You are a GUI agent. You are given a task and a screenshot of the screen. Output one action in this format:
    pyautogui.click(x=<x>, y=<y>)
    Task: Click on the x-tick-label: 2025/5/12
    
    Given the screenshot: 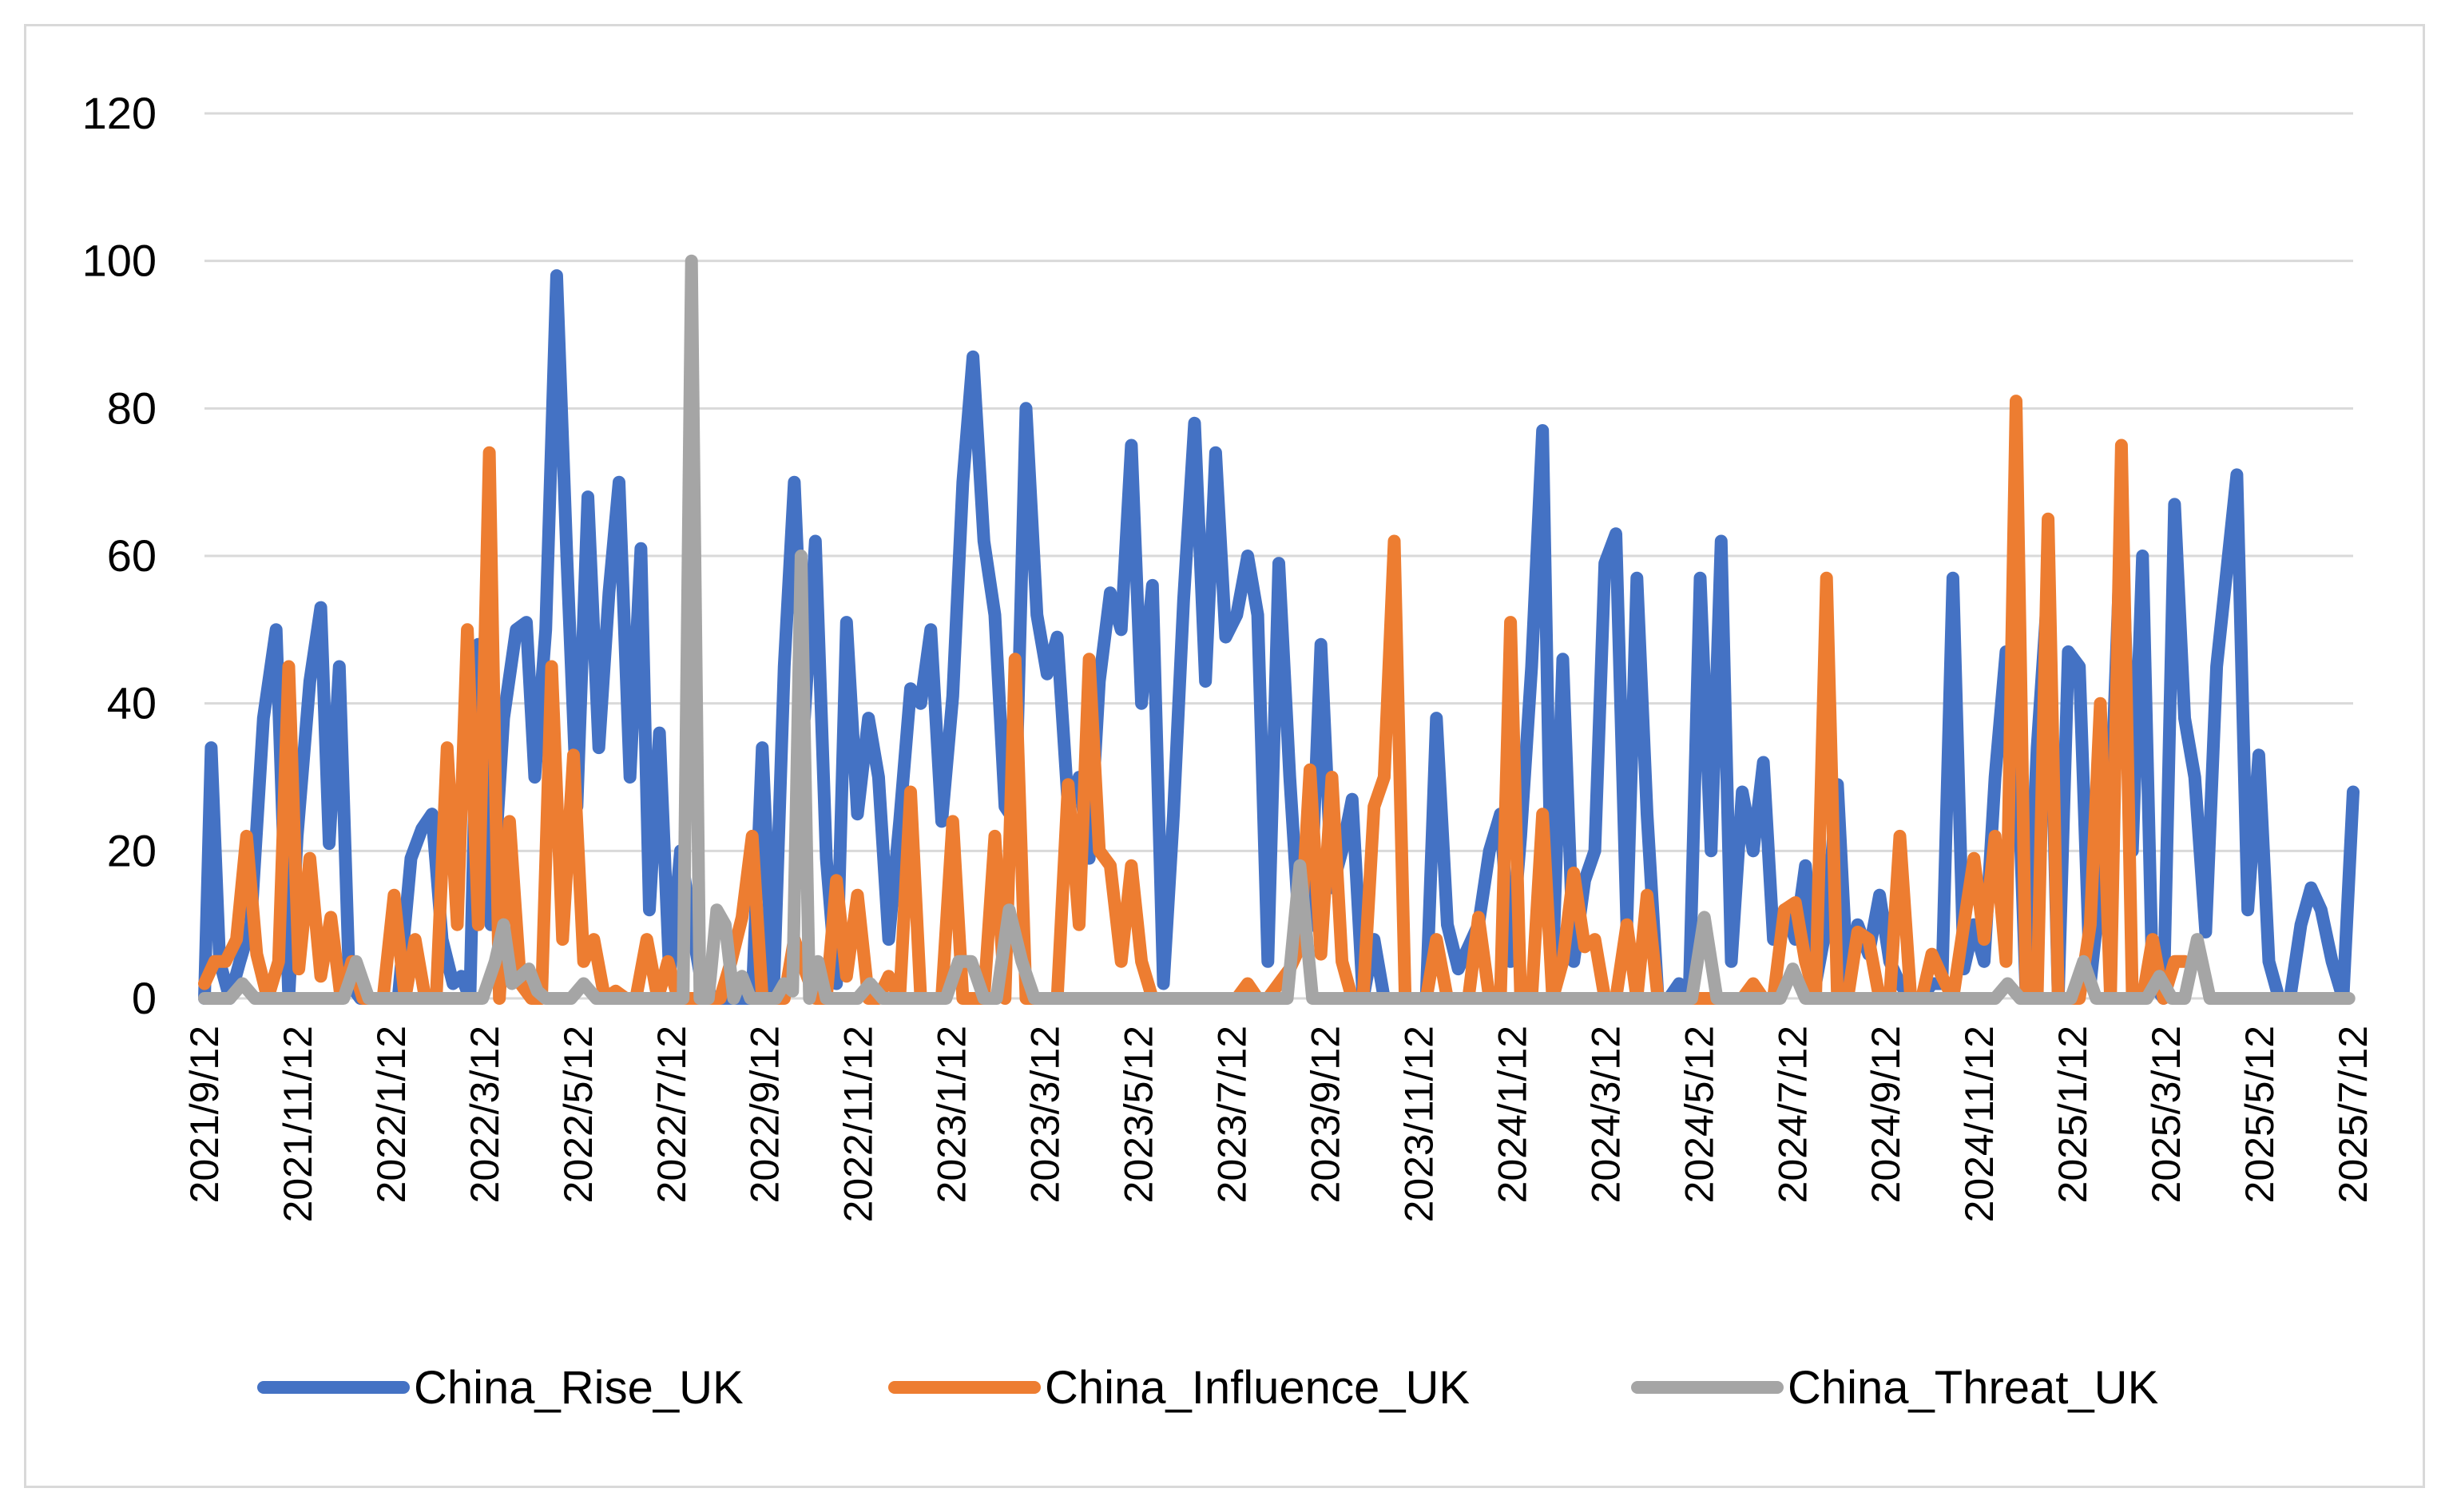 What is the action you would take?
    pyautogui.click(x=2259, y=1114)
    